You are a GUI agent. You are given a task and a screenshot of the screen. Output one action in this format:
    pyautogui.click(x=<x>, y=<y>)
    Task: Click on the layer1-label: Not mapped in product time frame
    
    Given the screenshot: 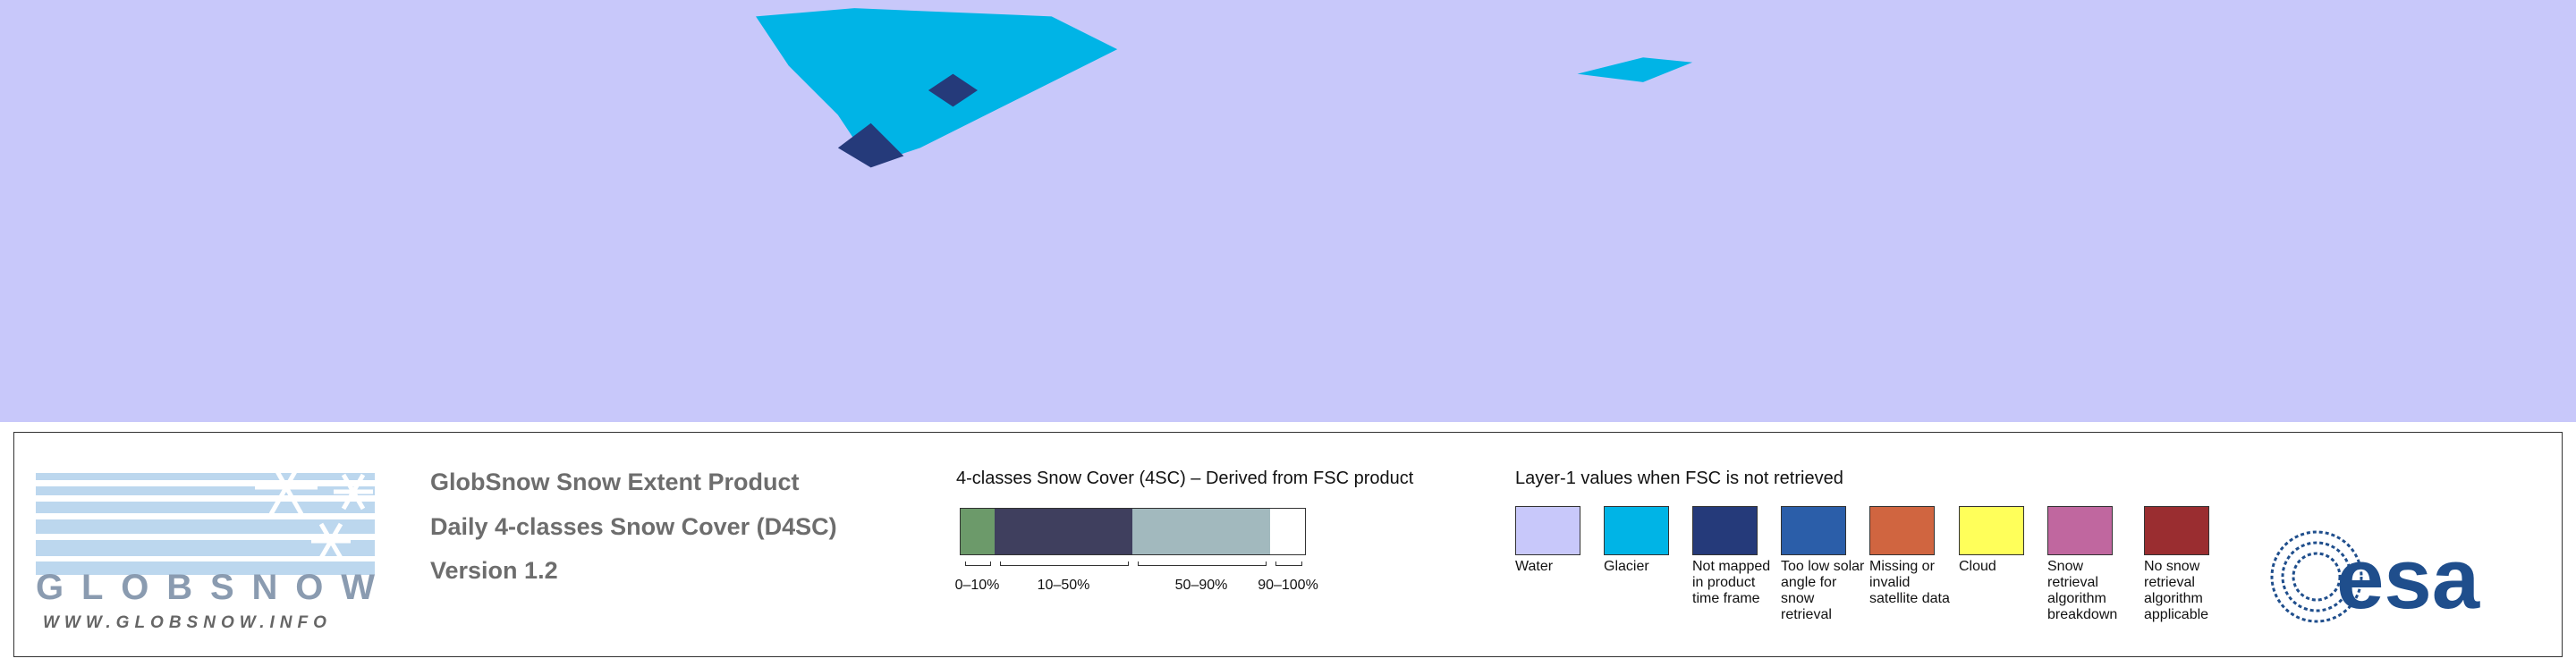 What is the action you would take?
    pyautogui.click(x=1731, y=583)
    